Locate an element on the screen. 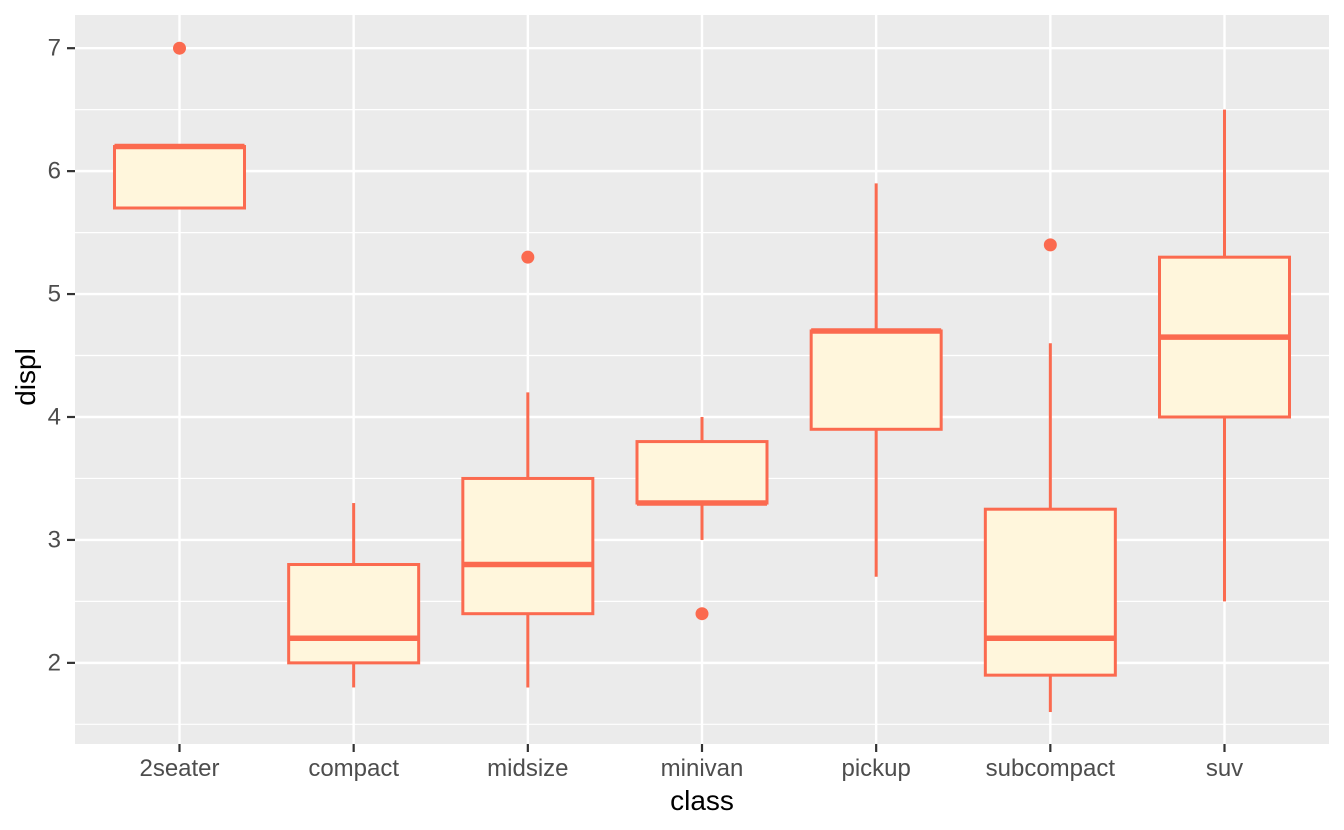 Image resolution: width=1344 pixels, height=830 pixels. y-tick-label: 6 is located at coordinates (54, 171).